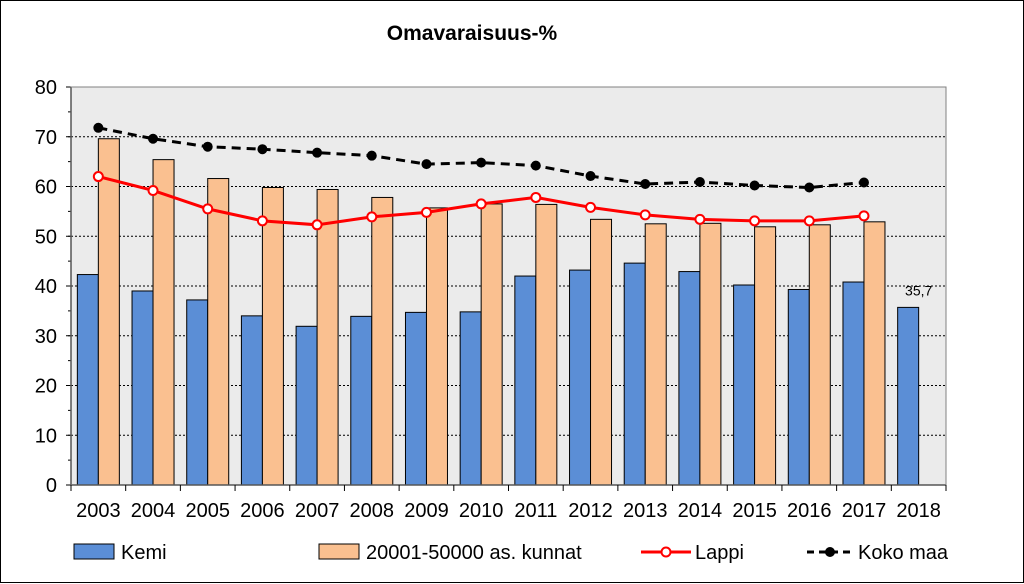  Describe the element at coordinates (481, 511) in the screenshot. I see `x-tick-label: 2010` at that location.